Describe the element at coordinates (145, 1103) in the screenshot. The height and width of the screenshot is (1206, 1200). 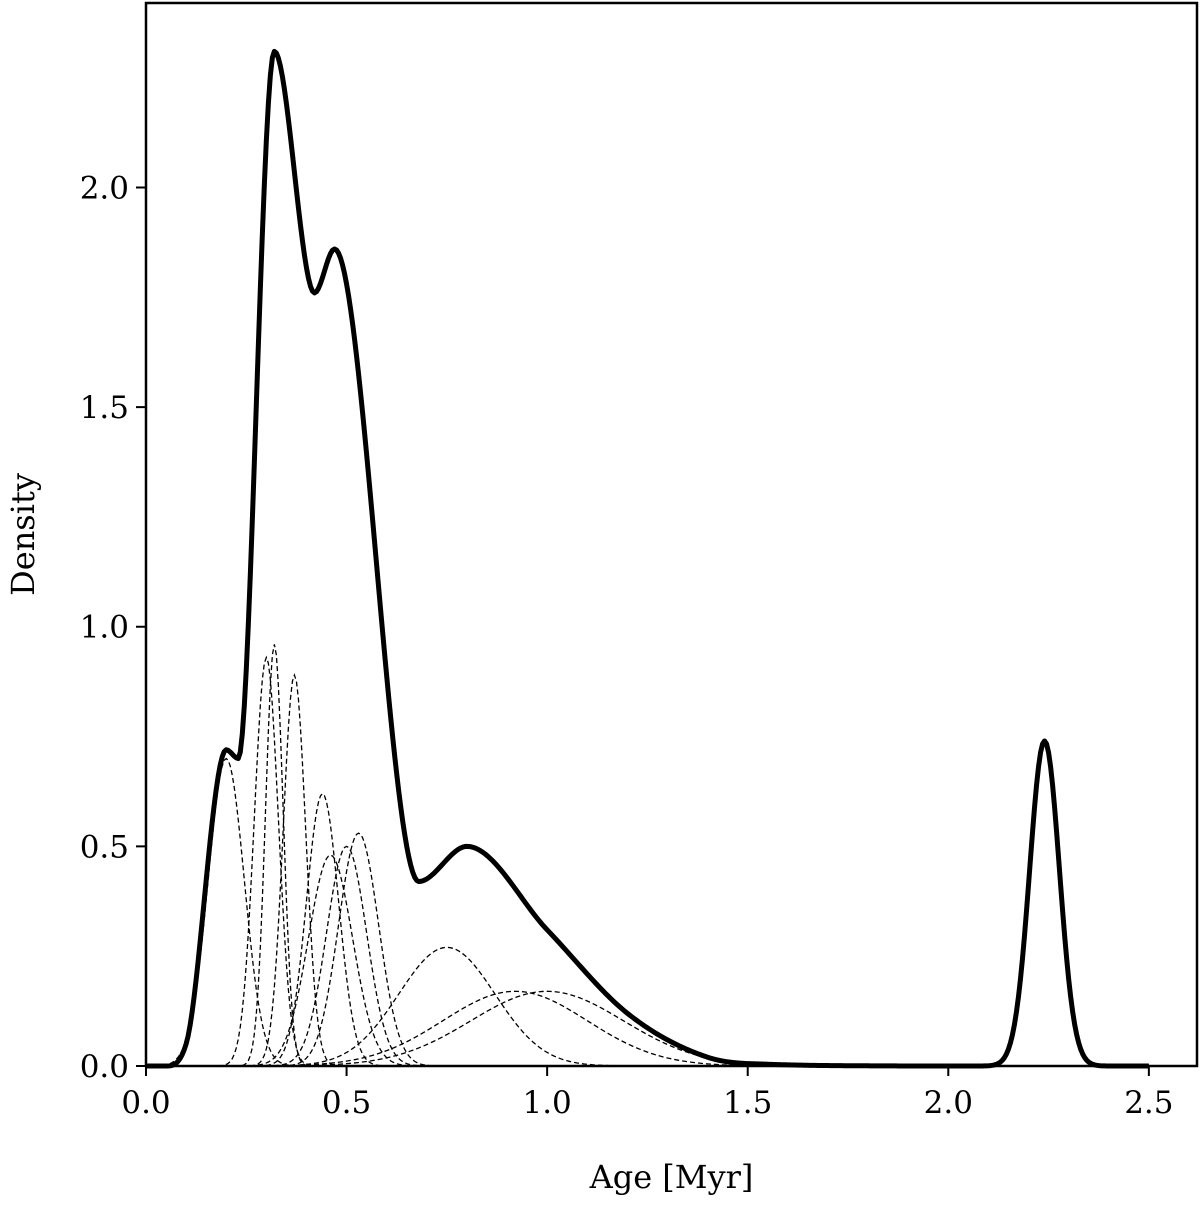
I see `x-tick-label: 0.0` at that location.